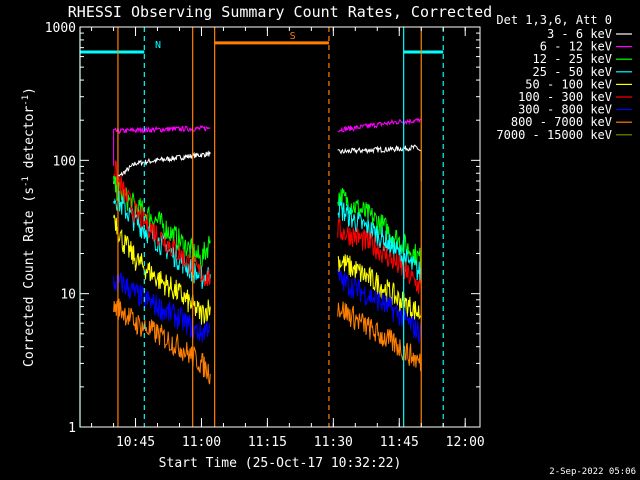 This screenshot has width=640, height=480. I want to click on legend-label-5: 100 - 300 keV, so click(565, 97).